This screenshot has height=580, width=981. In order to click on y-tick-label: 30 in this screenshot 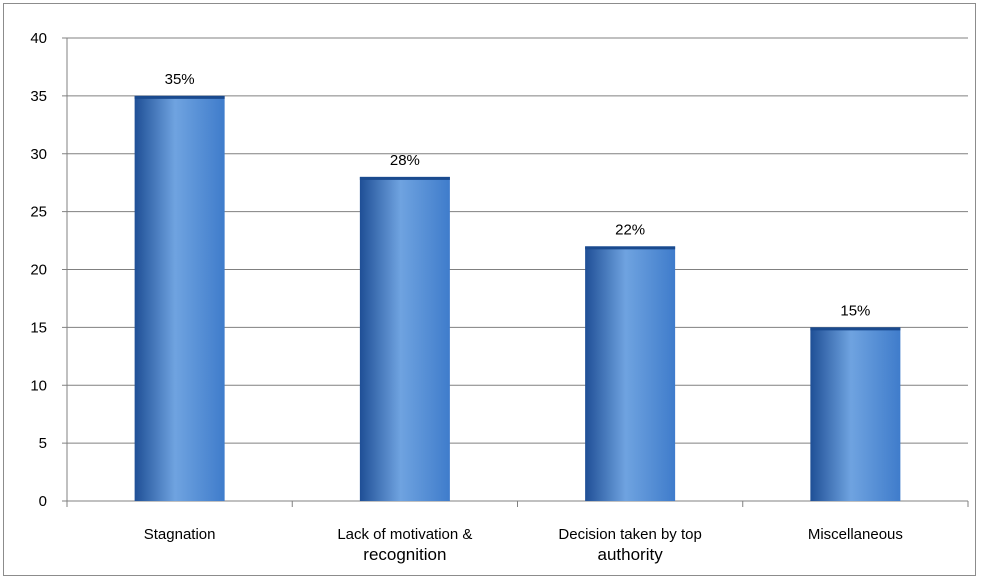, I will do `click(38, 154)`.